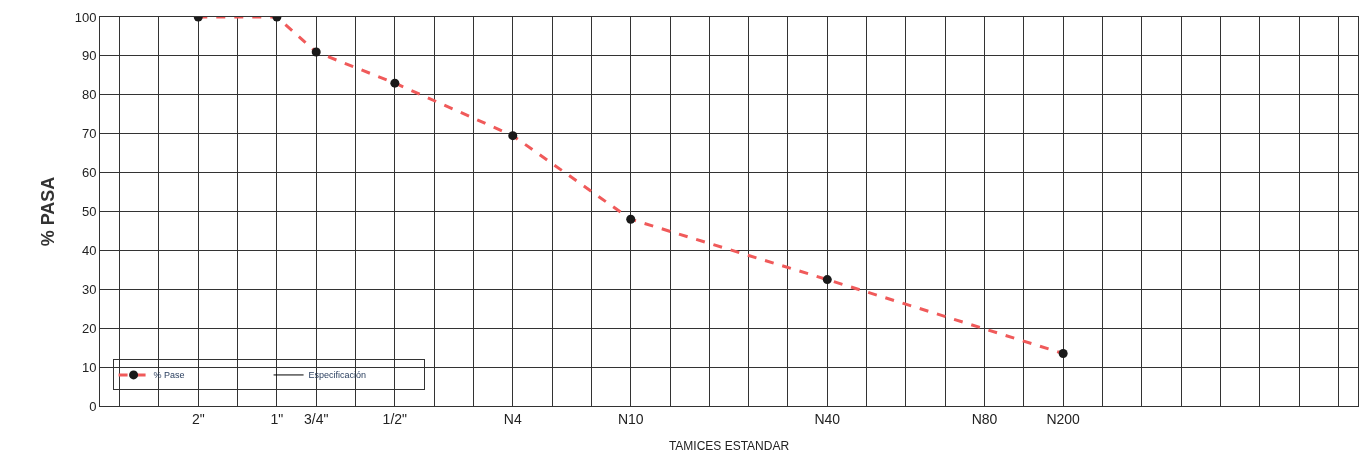 The height and width of the screenshot is (466, 1363). What do you see at coordinates (89, 173) in the screenshot?
I see `y-tick-label: 60` at bounding box center [89, 173].